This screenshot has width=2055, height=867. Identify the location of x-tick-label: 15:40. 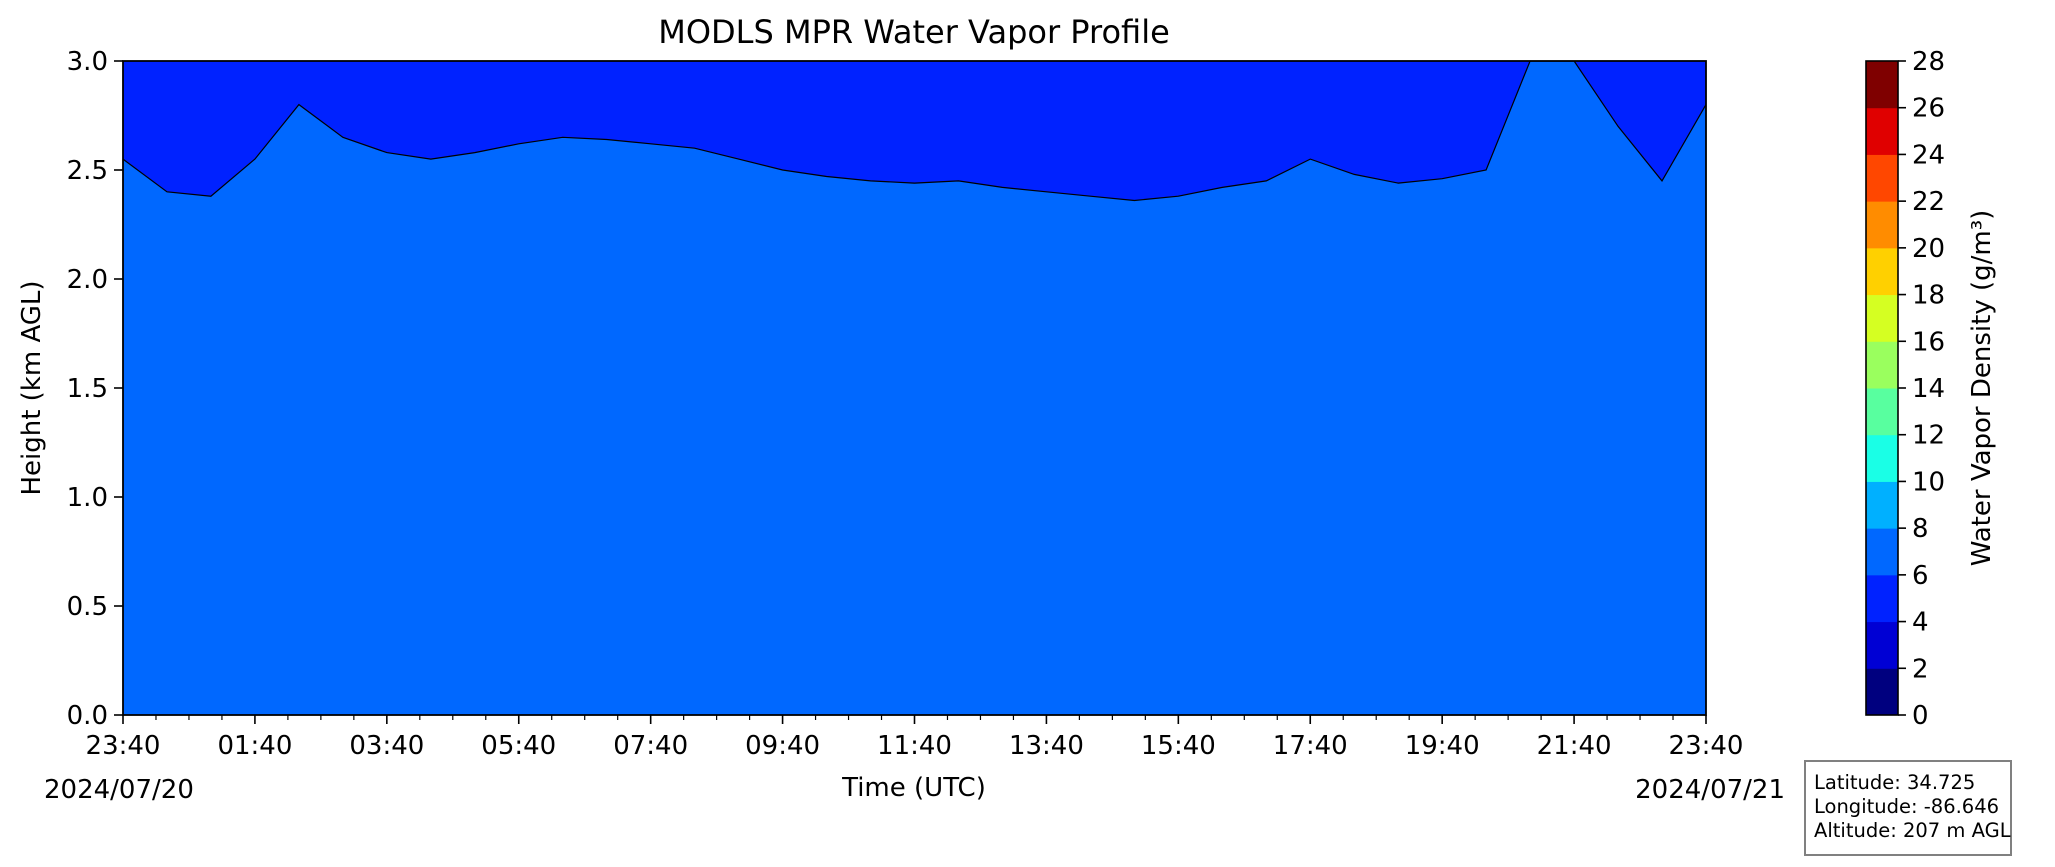
(1178, 746).